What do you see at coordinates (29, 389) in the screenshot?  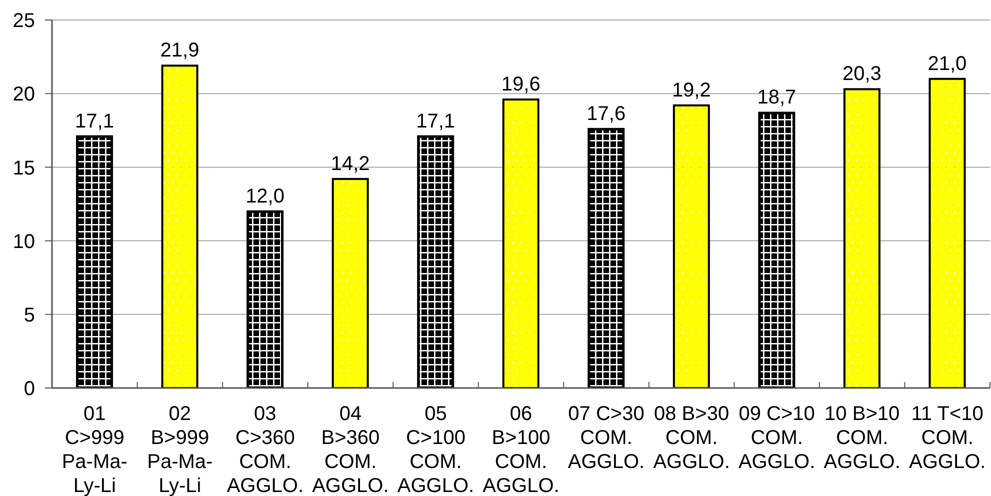 I see `y-tick-label: 0` at bounding box center [29, 389].